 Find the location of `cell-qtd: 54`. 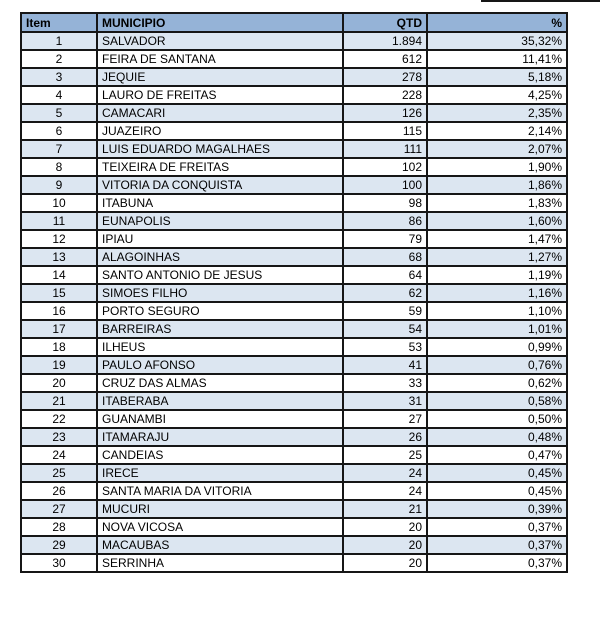

cell-qtd: 54 is located at coordinates (385, 329).